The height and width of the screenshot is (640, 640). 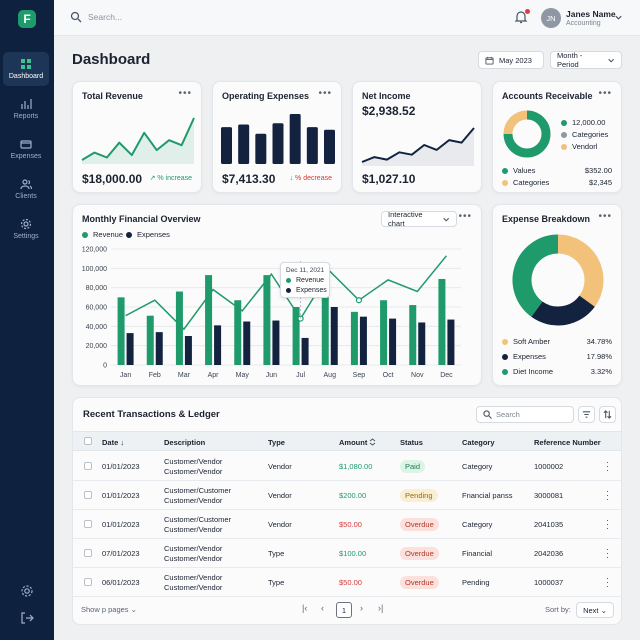 What do you see at coordinates (549, 495) in the screenshot?
I see `cell-reference: 3000081` at bounding box center [549, 495].